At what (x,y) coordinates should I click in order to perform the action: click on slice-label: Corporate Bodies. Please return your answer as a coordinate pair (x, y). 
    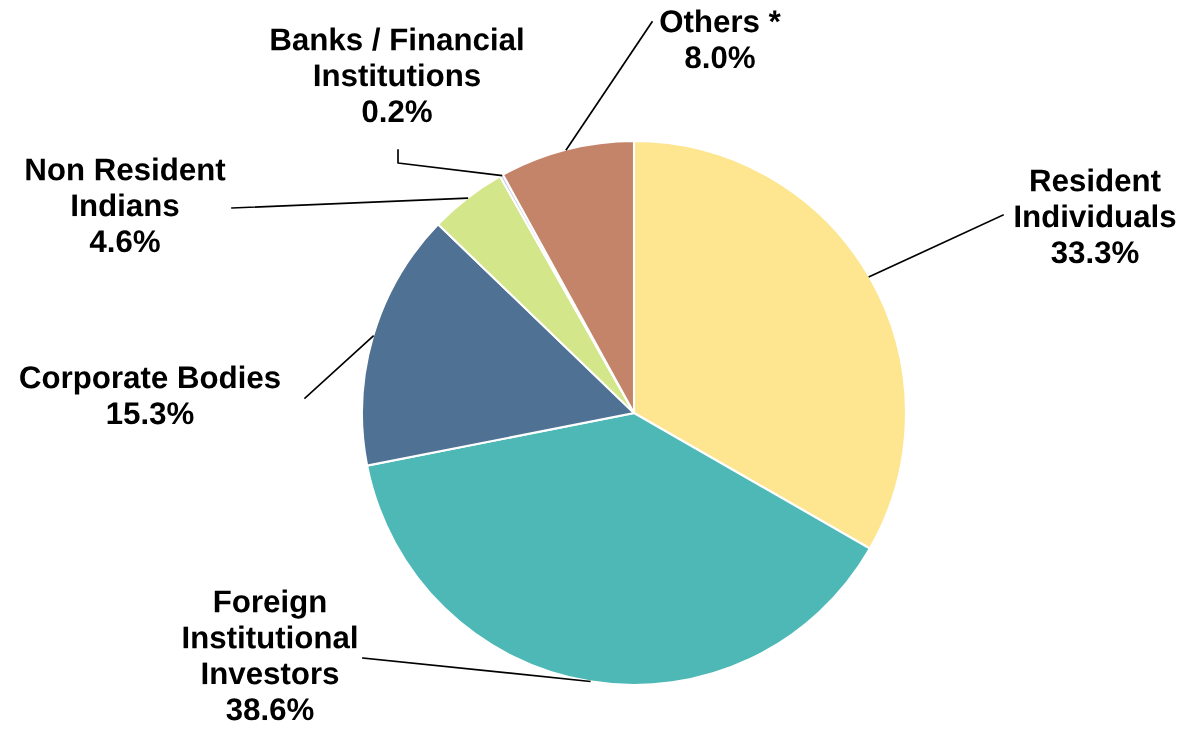
    Looking at the image, I should click on (150, 380).